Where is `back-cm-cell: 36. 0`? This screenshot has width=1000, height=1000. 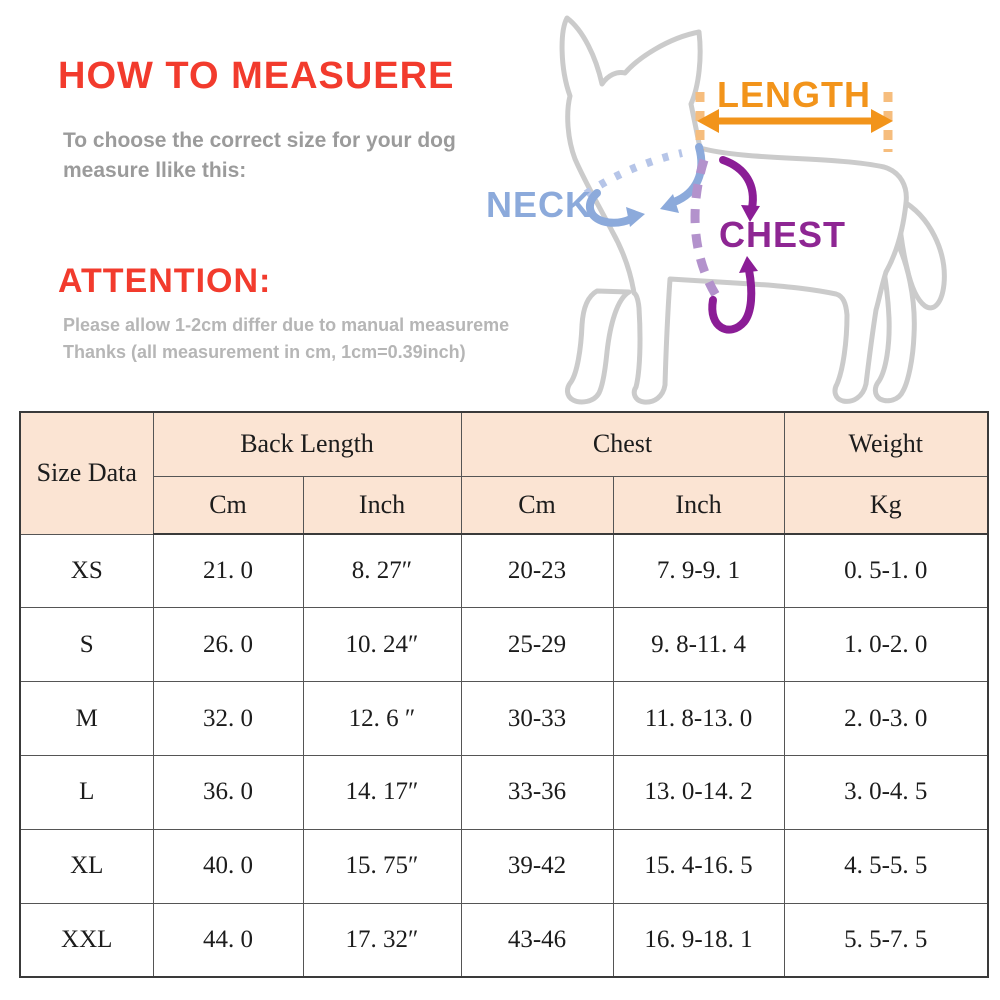
back-cm-cell: 36. 0 is located at coordinates (228, 792).